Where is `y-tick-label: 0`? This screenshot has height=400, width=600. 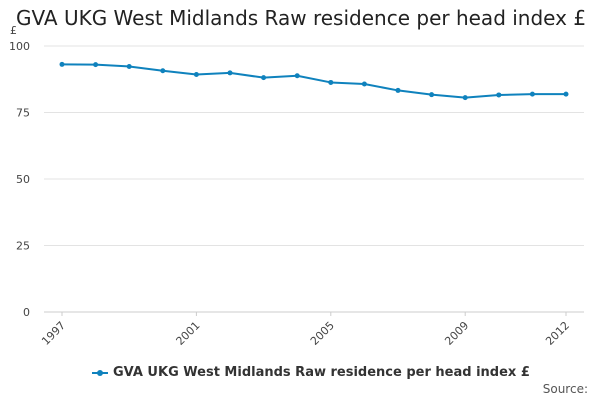
y-tick-label: 0 is located at coordinates (26, 312).